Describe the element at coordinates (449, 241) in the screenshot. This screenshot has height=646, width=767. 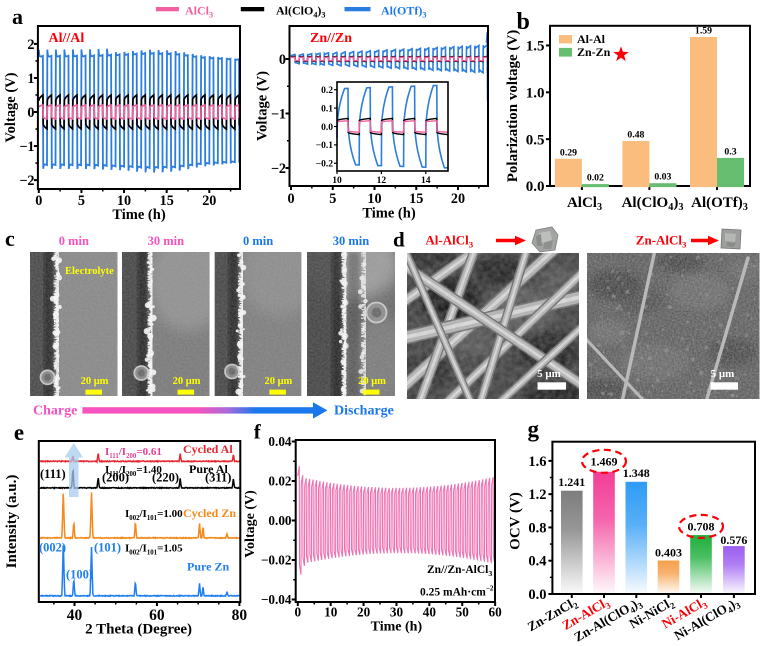
I see `svg-text: Al-AlCl3` at that location.